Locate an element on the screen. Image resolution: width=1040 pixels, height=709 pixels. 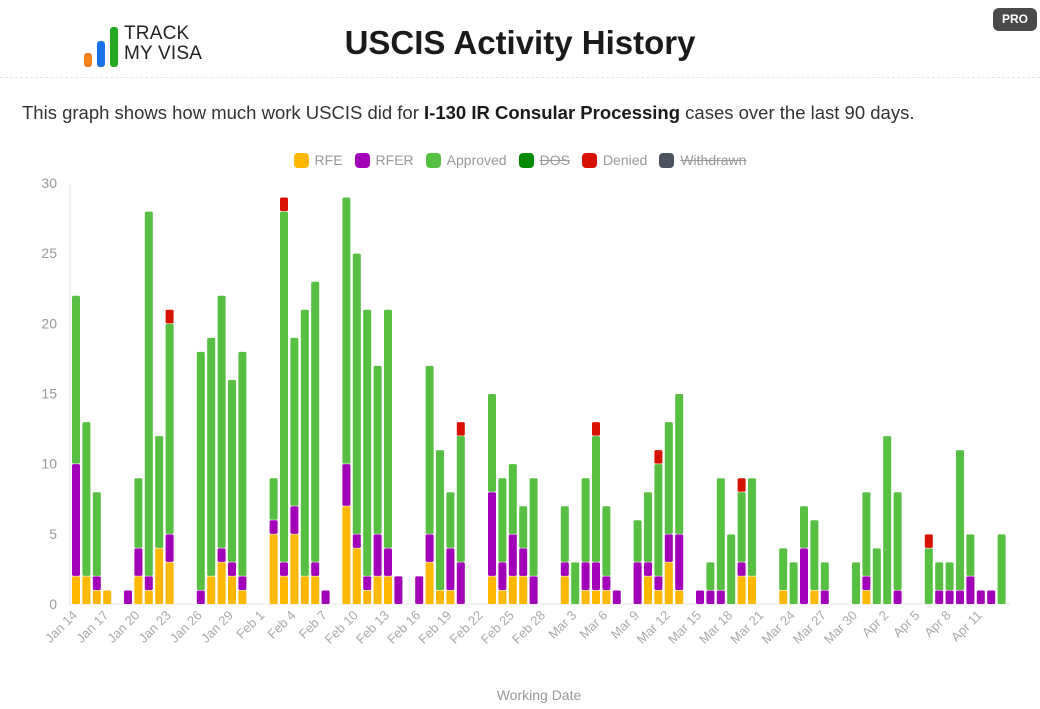
x-tick-label: Jan 23 is located at coordinates (155, 627).